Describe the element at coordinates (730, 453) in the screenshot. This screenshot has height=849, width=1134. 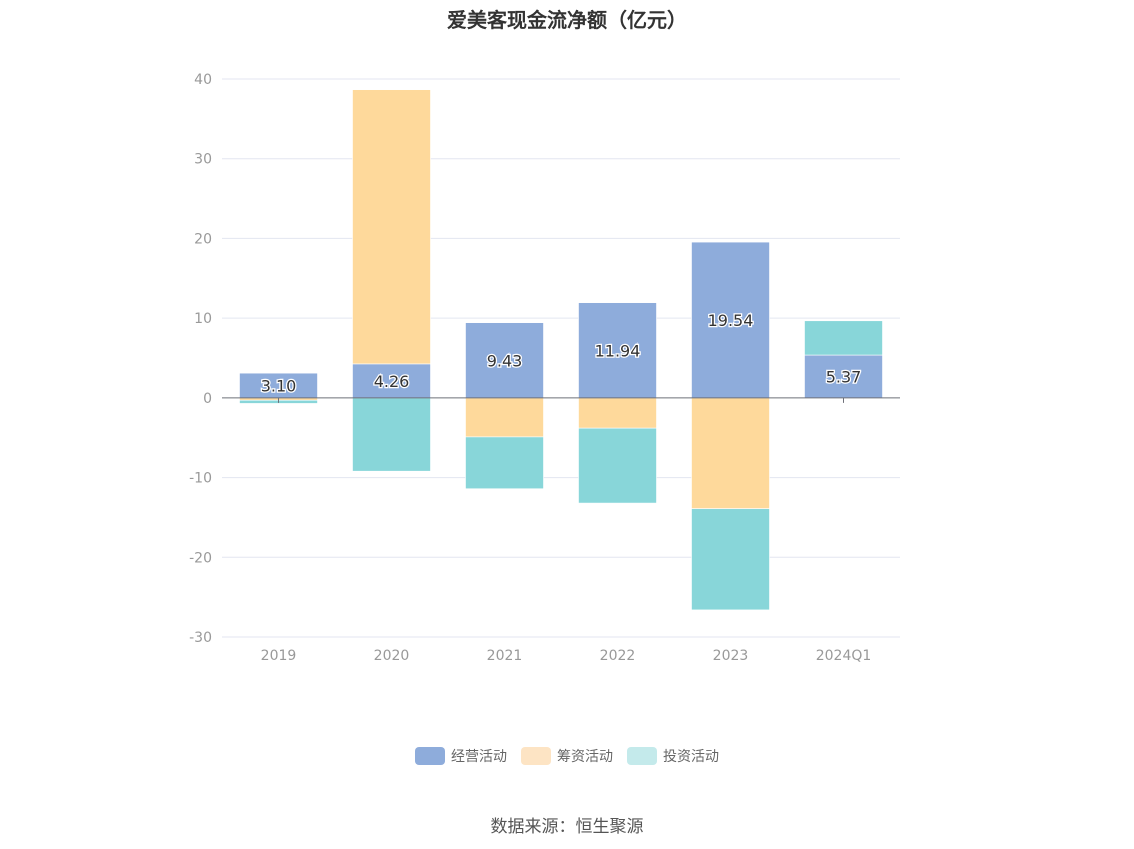
I see `bar-1-2023` at that location.